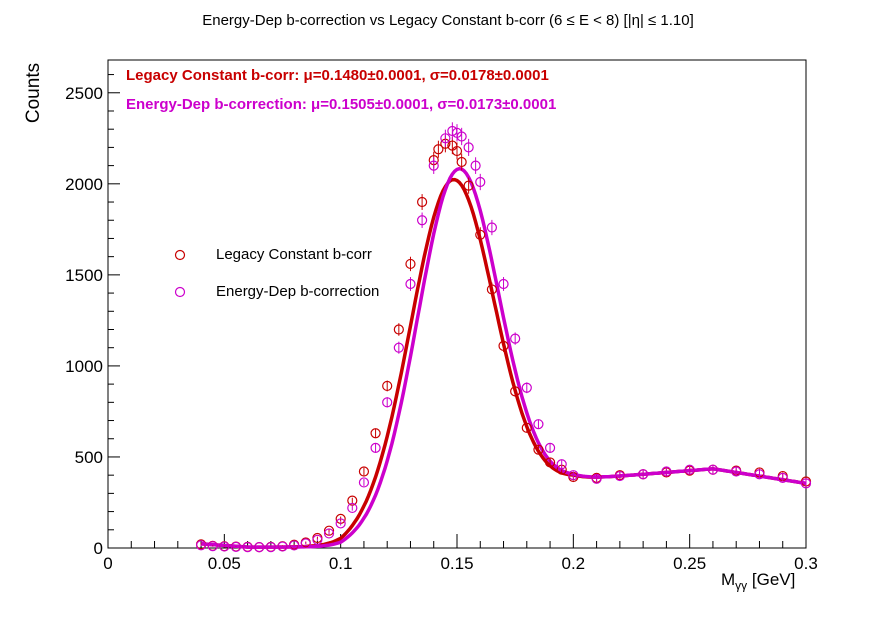 The height and width of the screenshot is (622, 896). Describe the element at coordinates (298, 291) in the screenshot. I see `legend-label-energy: Energy-Dep b-correction` at that location.